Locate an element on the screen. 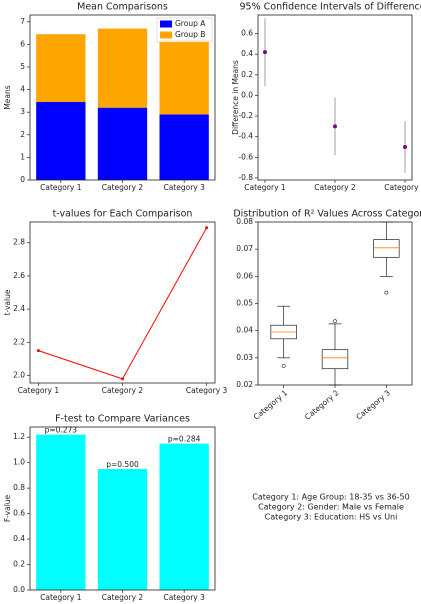  y-tick-label: 0.05 is located at coordinates (244, 303).